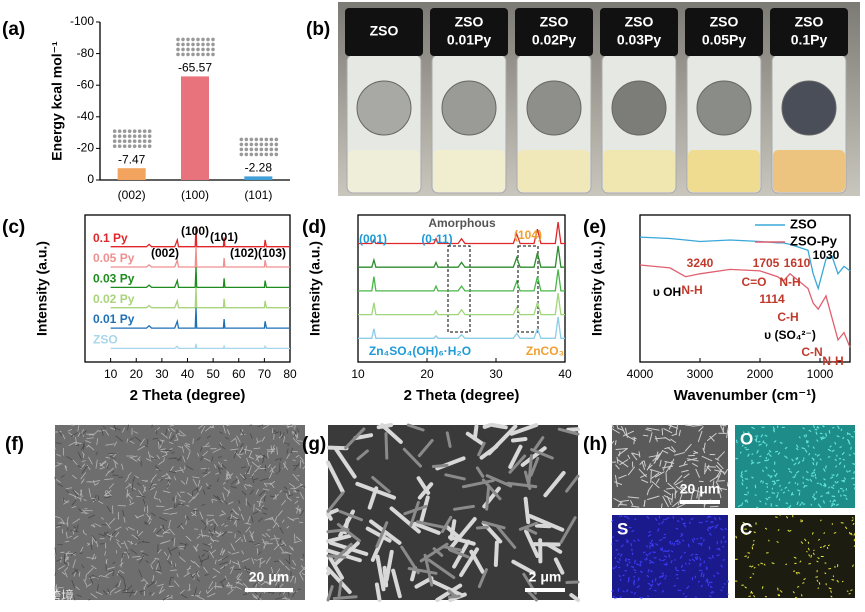 Image resolution: width=865 pixels, height=612 pixels. Describe the element at coordinates (545, 351) in the screenshot. I see `annotation: ZnCO₃` at that location.